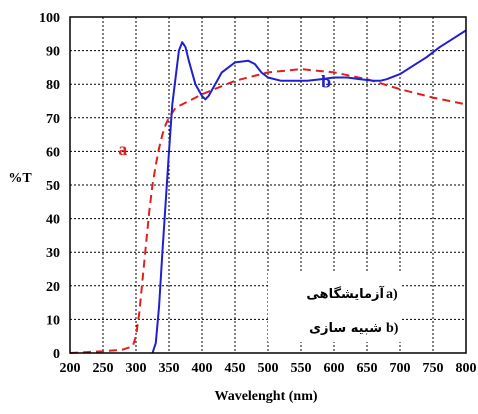 The height and width of the screenshot is (414, 478). I want to click on x-tick-label-300: 300, so click(136, 368).